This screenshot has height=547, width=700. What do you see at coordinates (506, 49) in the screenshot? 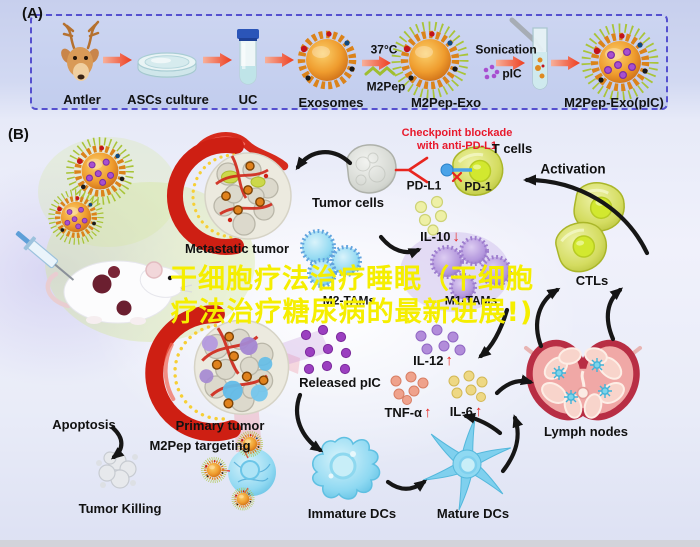
I see `sonication-label: Sonication` at bounding box center [506, 49].